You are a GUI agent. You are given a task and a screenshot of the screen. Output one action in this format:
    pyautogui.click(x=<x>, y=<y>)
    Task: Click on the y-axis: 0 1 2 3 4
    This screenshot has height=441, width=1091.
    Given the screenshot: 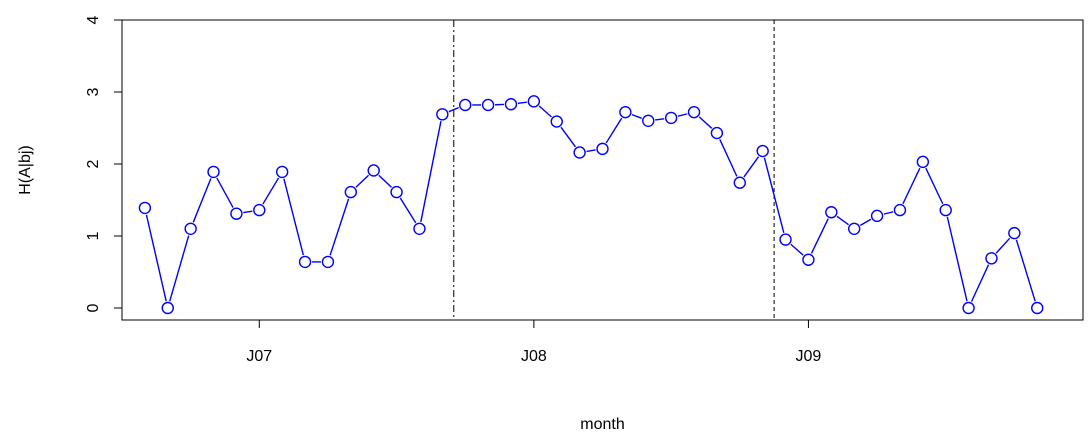 What is the action you would take?
    pyautogui.click(x=103, y=163)
    